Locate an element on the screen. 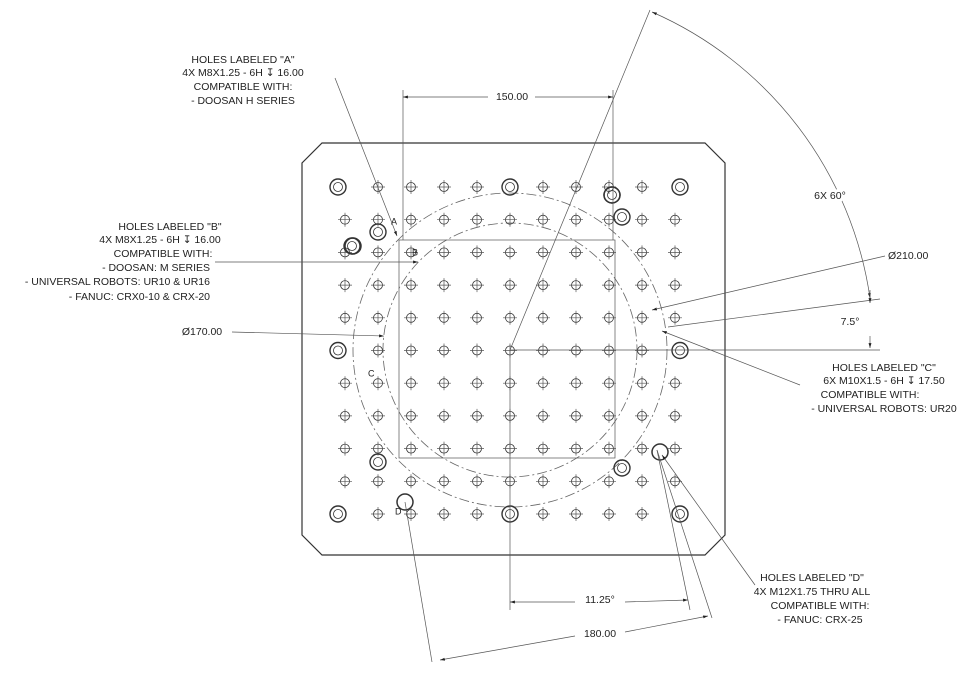  callout-line: 4X M8X1.25 - 6H ↧ 16.00 is located at coordinates (160, 240).